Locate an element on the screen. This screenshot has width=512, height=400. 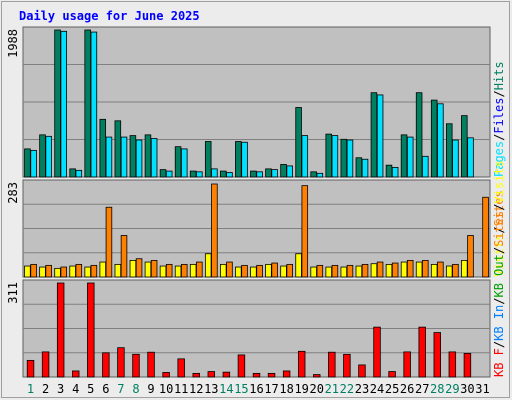
day-label-20: 20 is located at coordinates (317, 389).